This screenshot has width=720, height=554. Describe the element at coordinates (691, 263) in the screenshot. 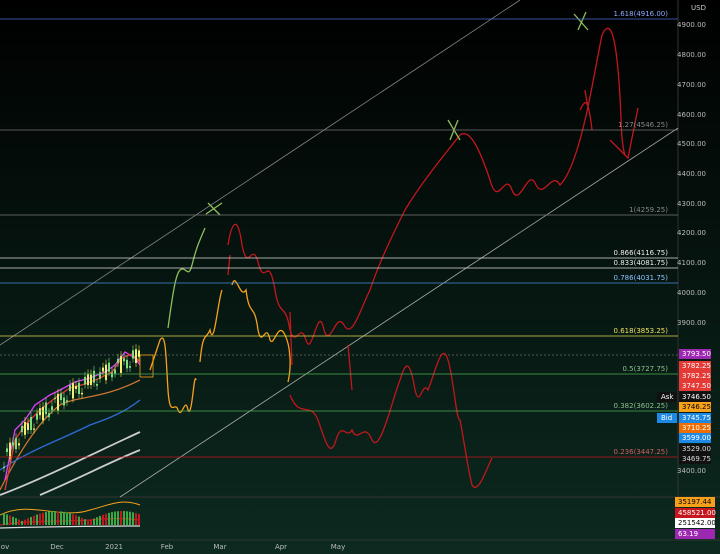

I see `price-label: 4100.00` at that location.